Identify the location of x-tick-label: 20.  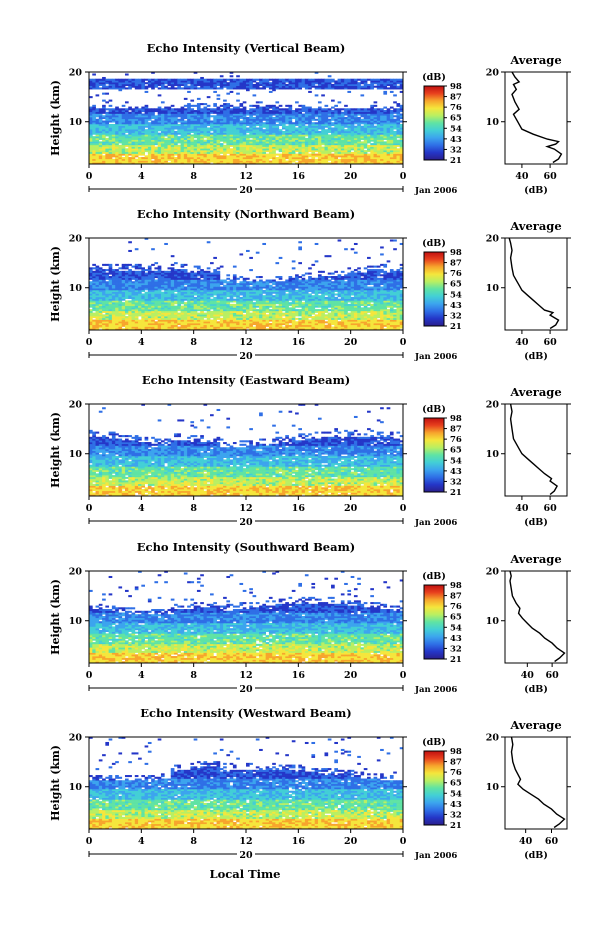
(351, 176).